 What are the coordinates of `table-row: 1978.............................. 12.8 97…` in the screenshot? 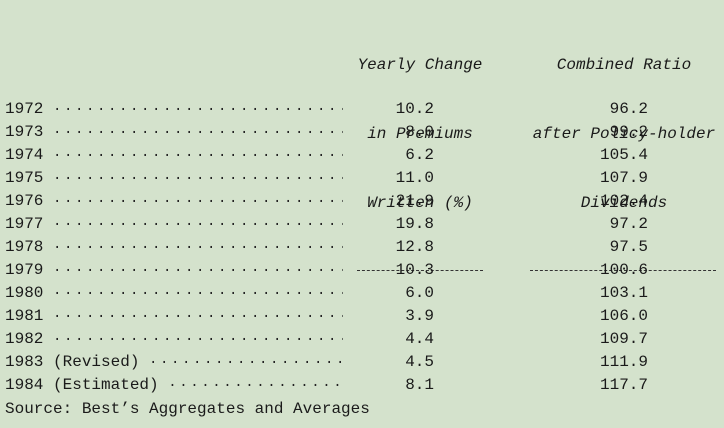 It's located at (362, 247).